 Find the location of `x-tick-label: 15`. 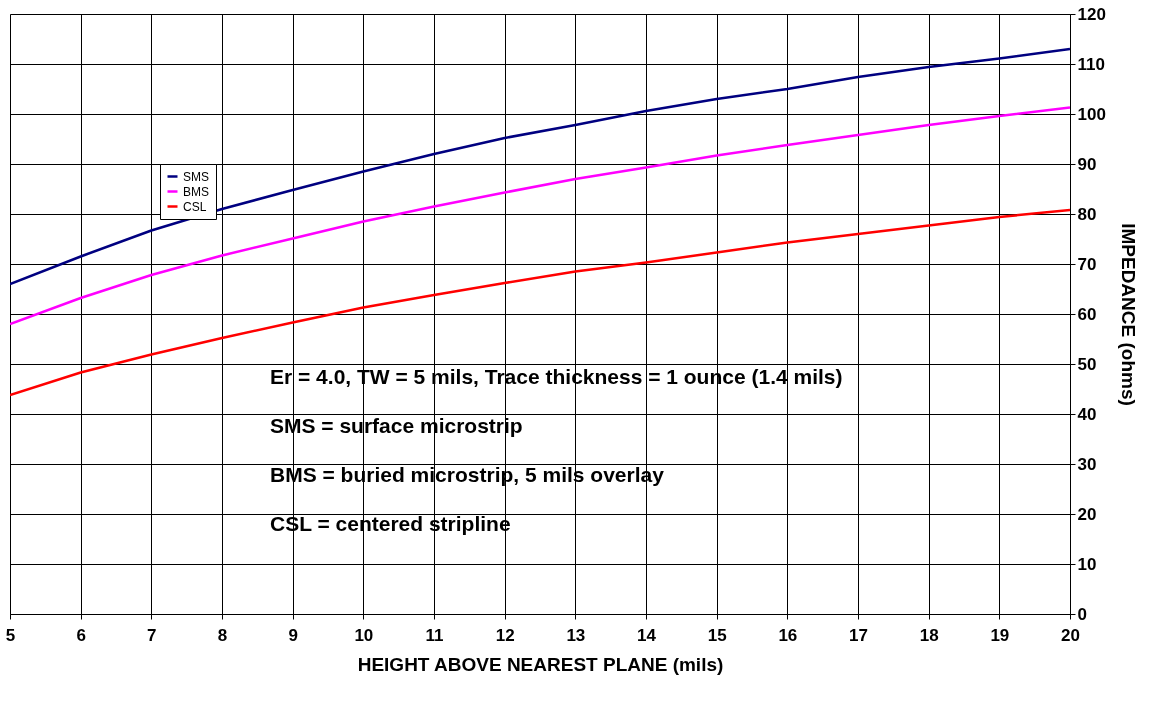

x-tick-label: 15 is located at coordinates (717, 635).